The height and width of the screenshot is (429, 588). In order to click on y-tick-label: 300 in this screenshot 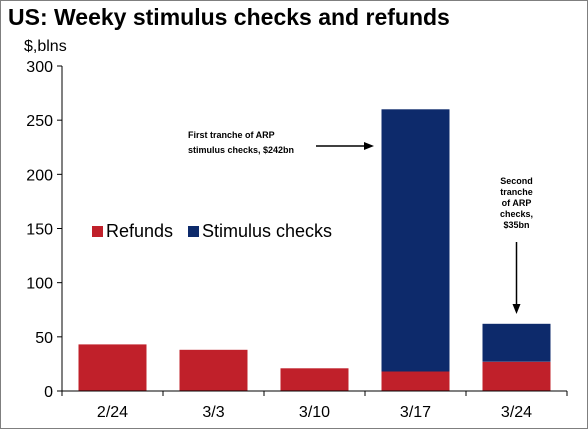, I will do `click(39, 67)`.